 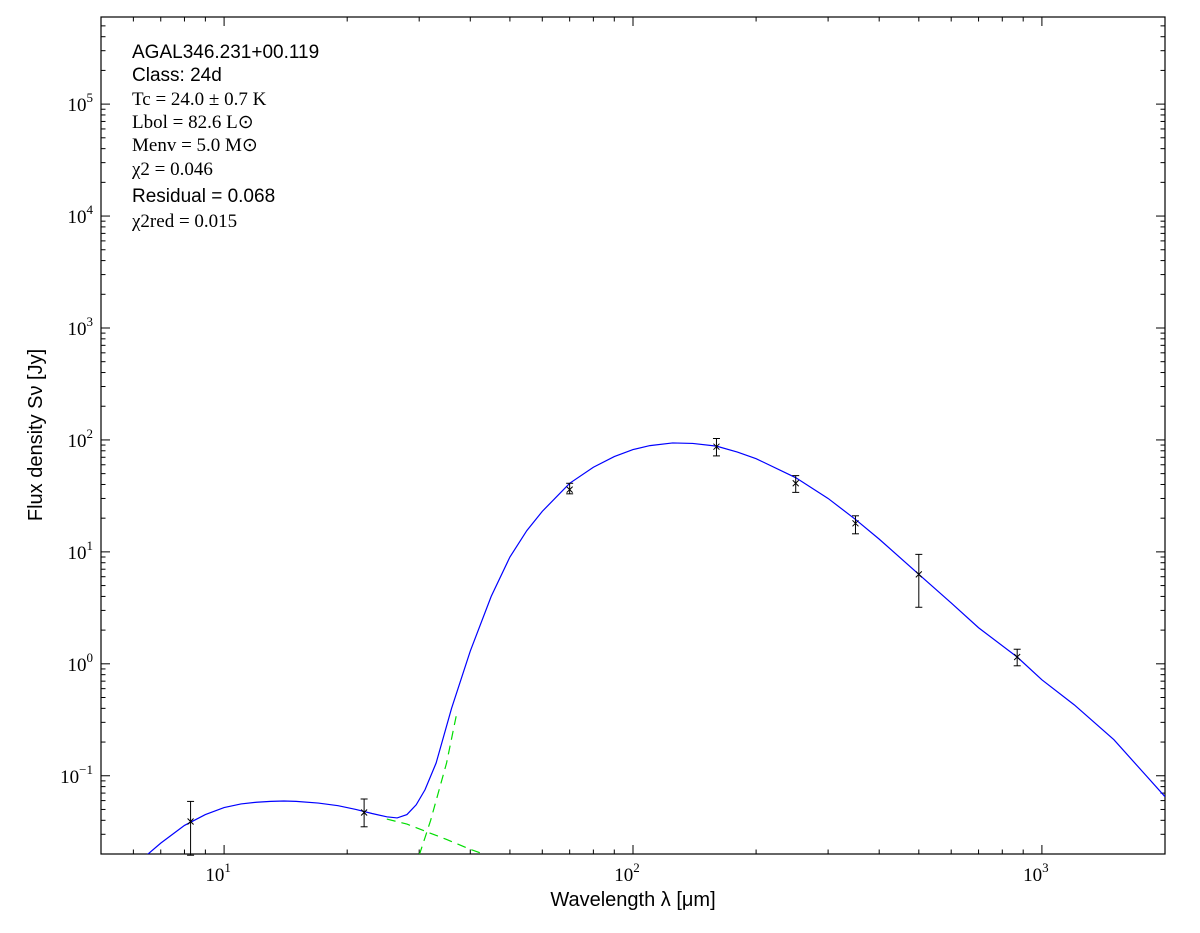 What do you see at coordinates (81, 103) in the screenshot?
I see `y-tick-label: 10⁵` at bounding box center [81, 103].